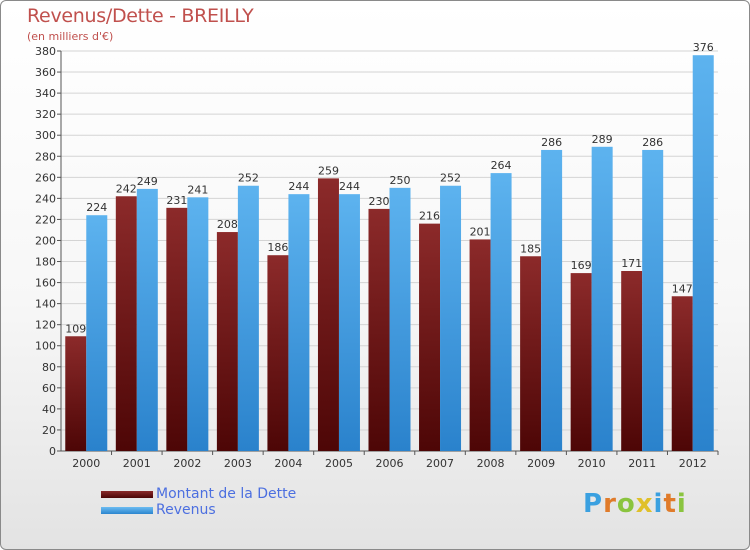 The height and width of the screenshot is (550, 750). I want to click on y-tick-label: 140, so click(45, 304).